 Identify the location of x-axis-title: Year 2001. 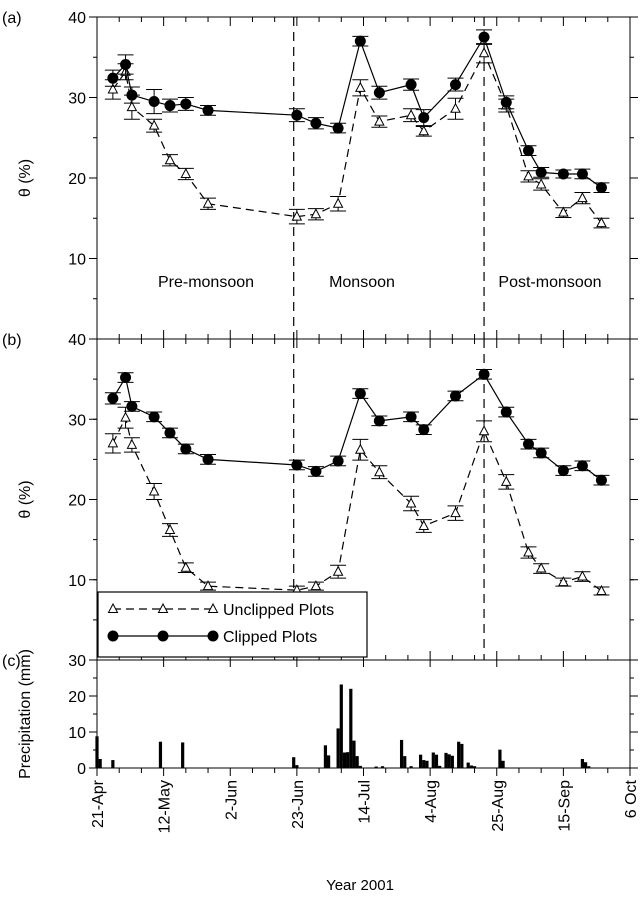
(360, 885).